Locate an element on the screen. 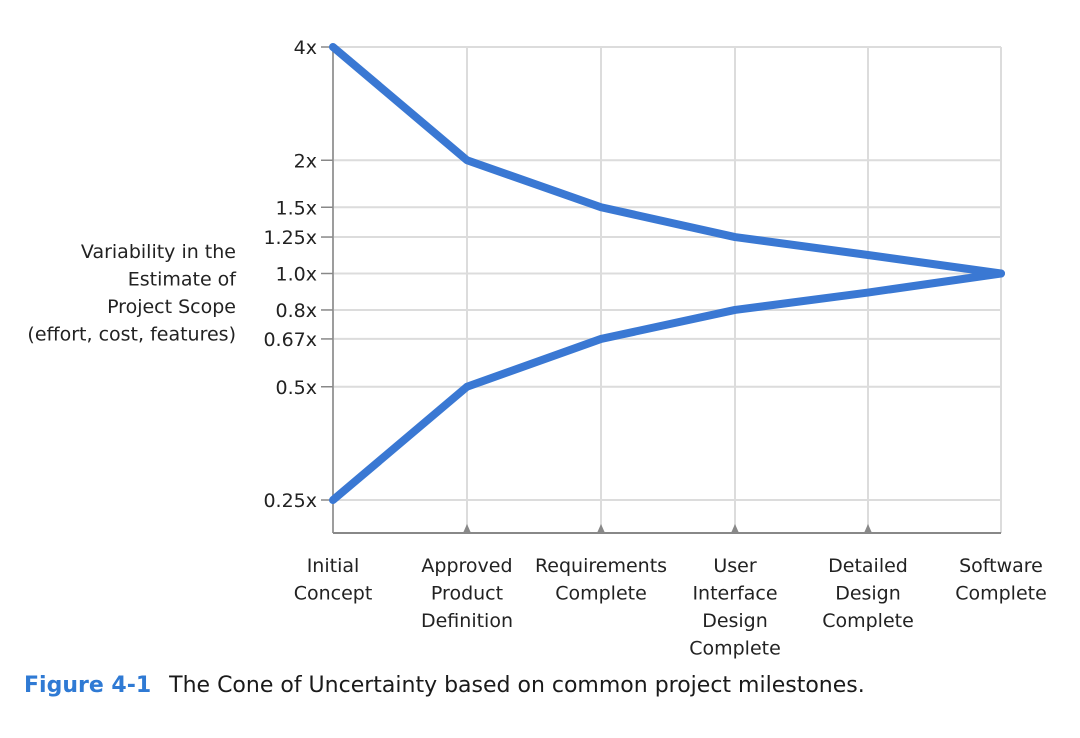 Image resolution: width=1080 pixels, height=738 pixels. x-tick-label: Software Complete is located at coordinates (1001, 580).